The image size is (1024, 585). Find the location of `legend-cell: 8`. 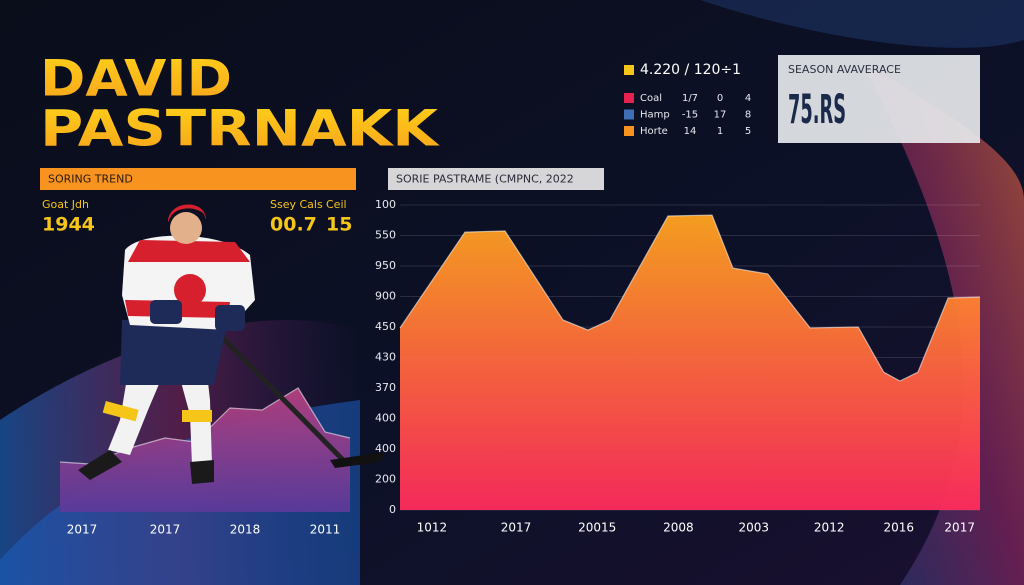

legend-cell: 8 is located at coordinates (748, 115).